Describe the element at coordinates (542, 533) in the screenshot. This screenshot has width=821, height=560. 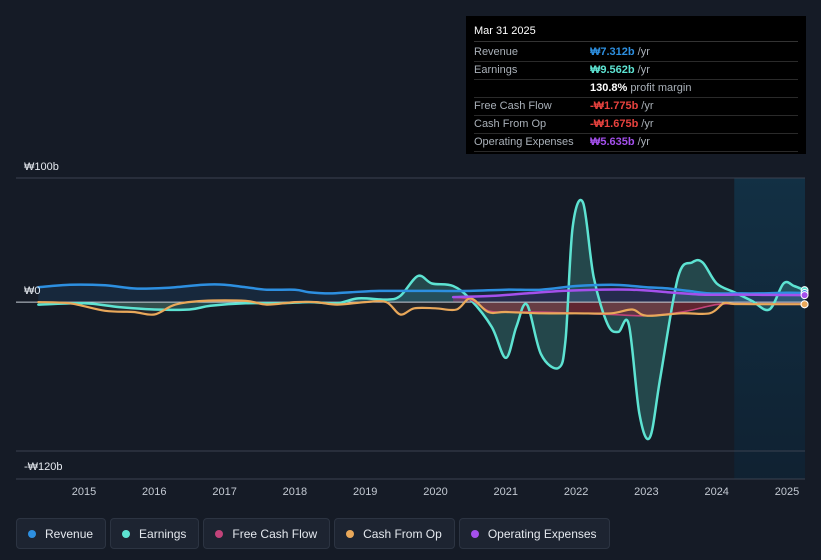
I see `legend-label: Operating Expenses` at that location.